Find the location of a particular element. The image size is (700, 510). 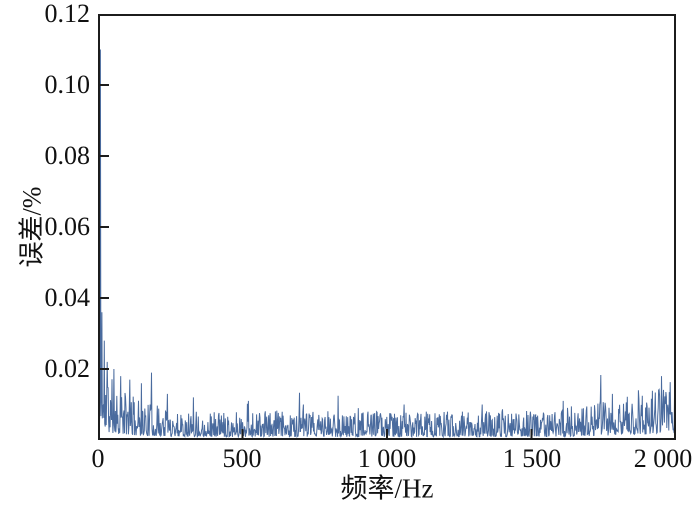

x-tick-label: 2 000 is located at coordinates (663, 458).